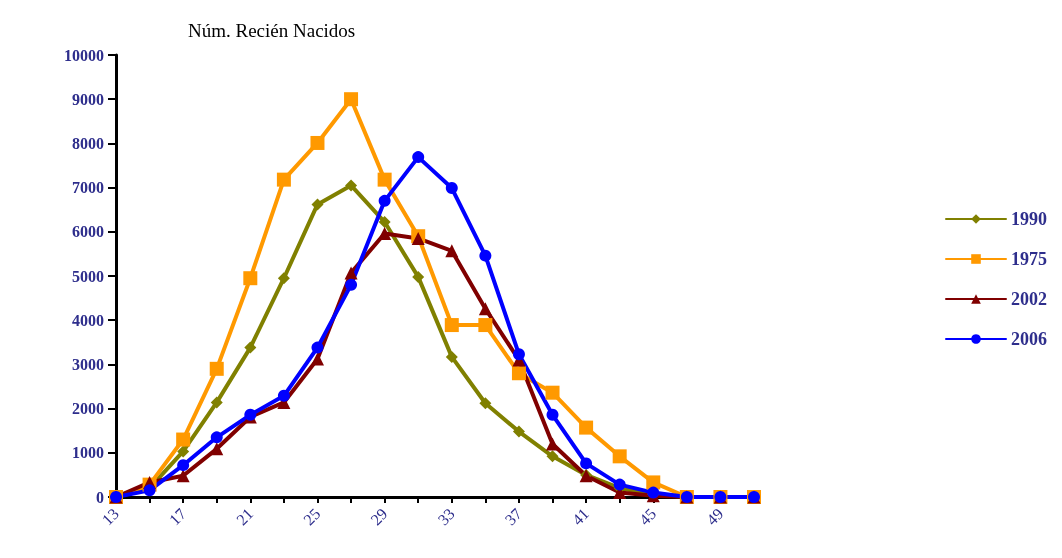 The height and width of the screenshot is (558, 1062). Describe the element at coordinates (84, 55) in the screenshot. I see `y-tick-label: 10000` at that location.